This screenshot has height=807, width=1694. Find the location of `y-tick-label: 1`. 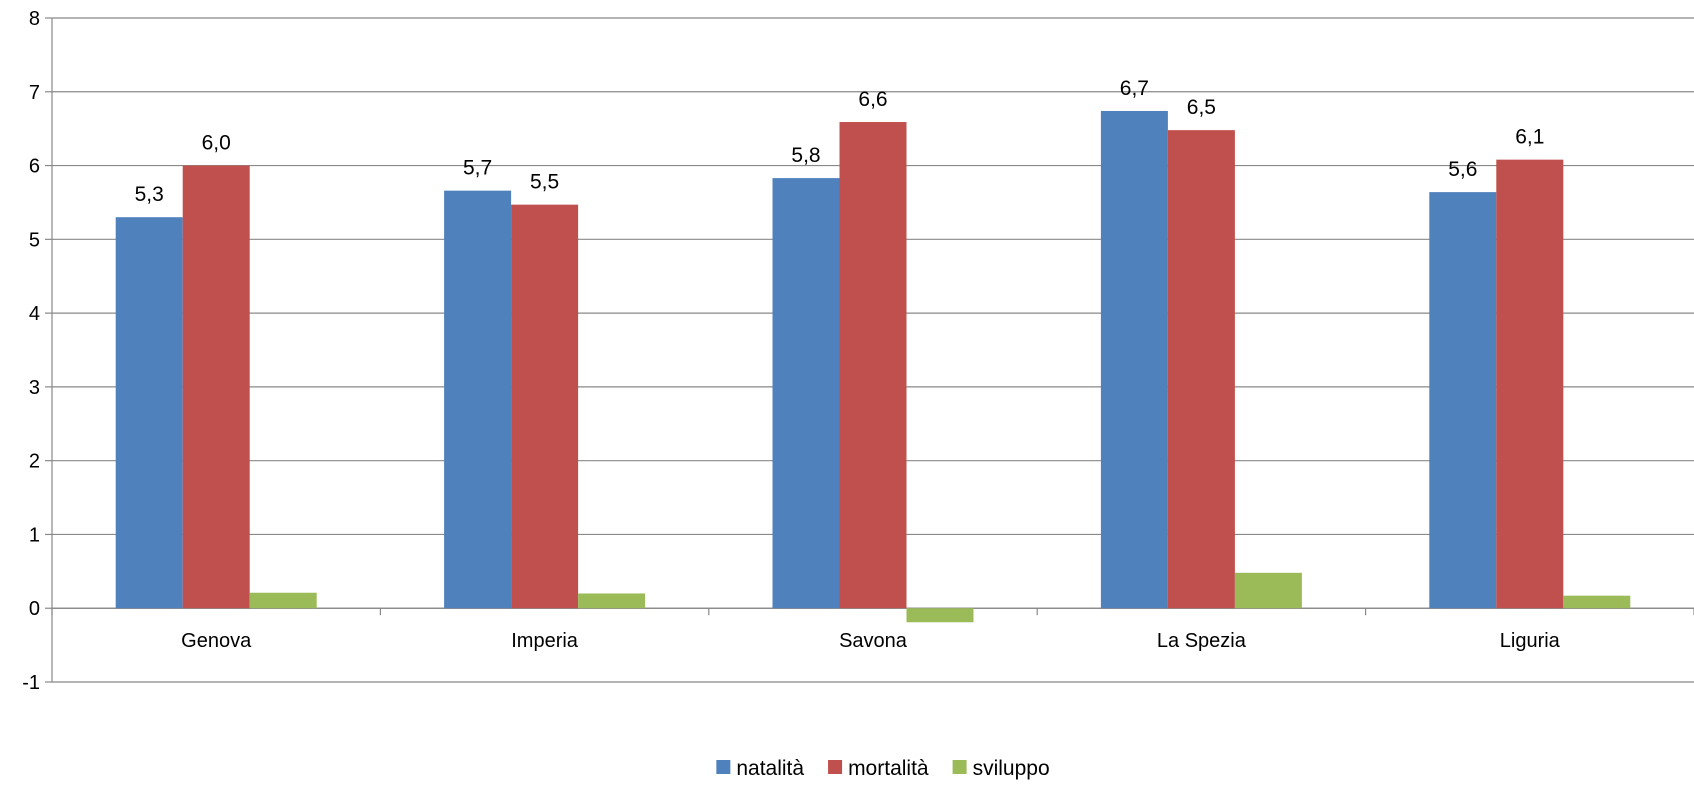

y-tick-label: 1 is located at coordinates (34, 535).